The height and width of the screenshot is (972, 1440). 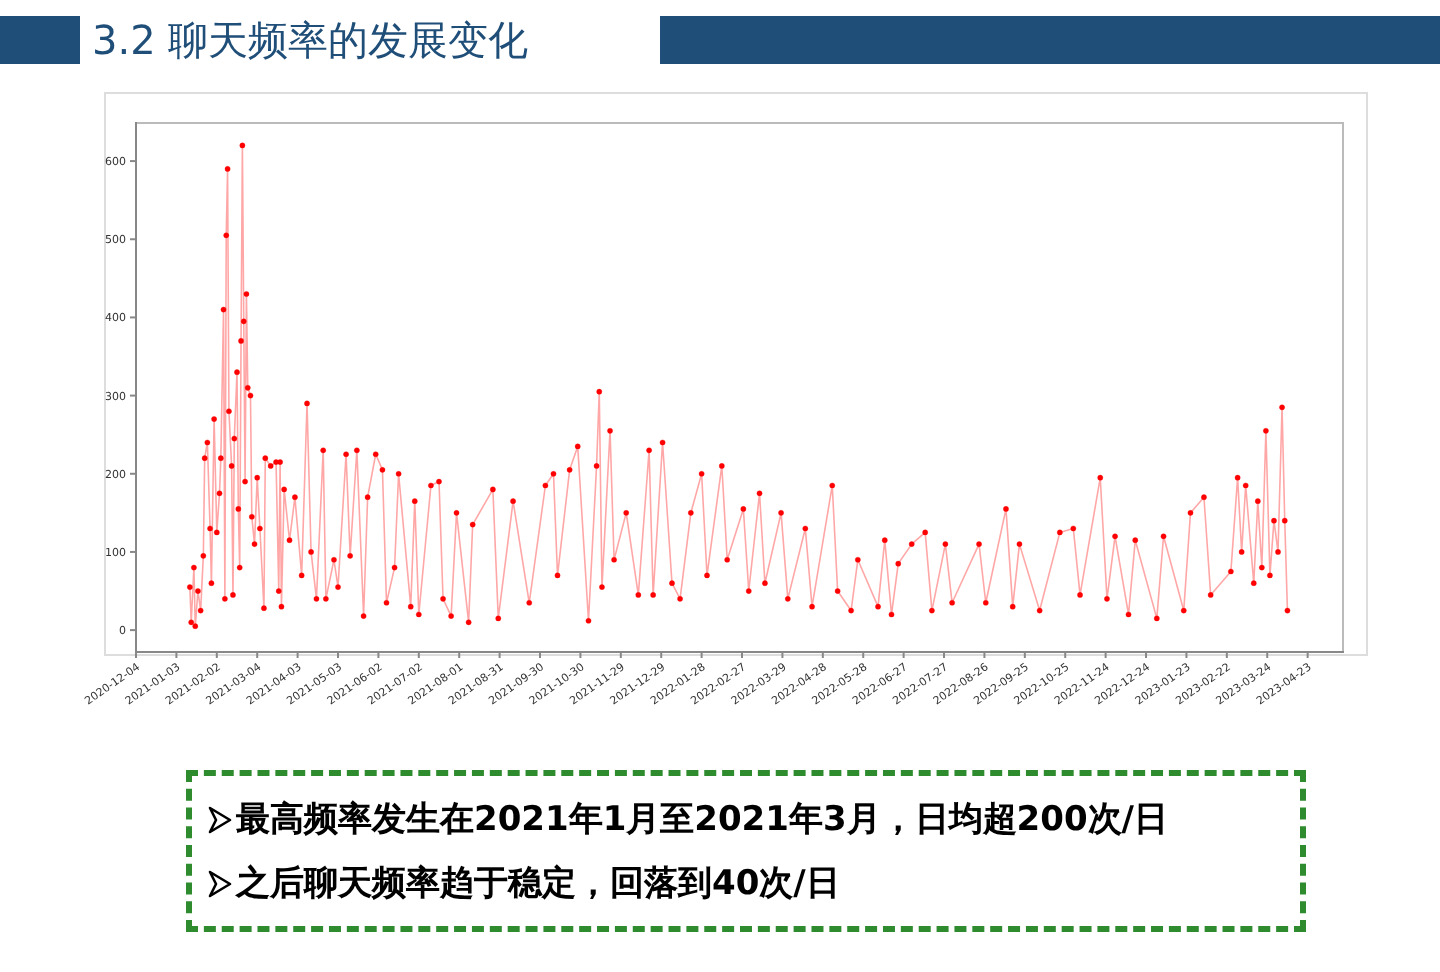 I want to click on text: 最高频率发生在2021年1月至2021年3月，日均超200次/日, so click(x=702, y=820).